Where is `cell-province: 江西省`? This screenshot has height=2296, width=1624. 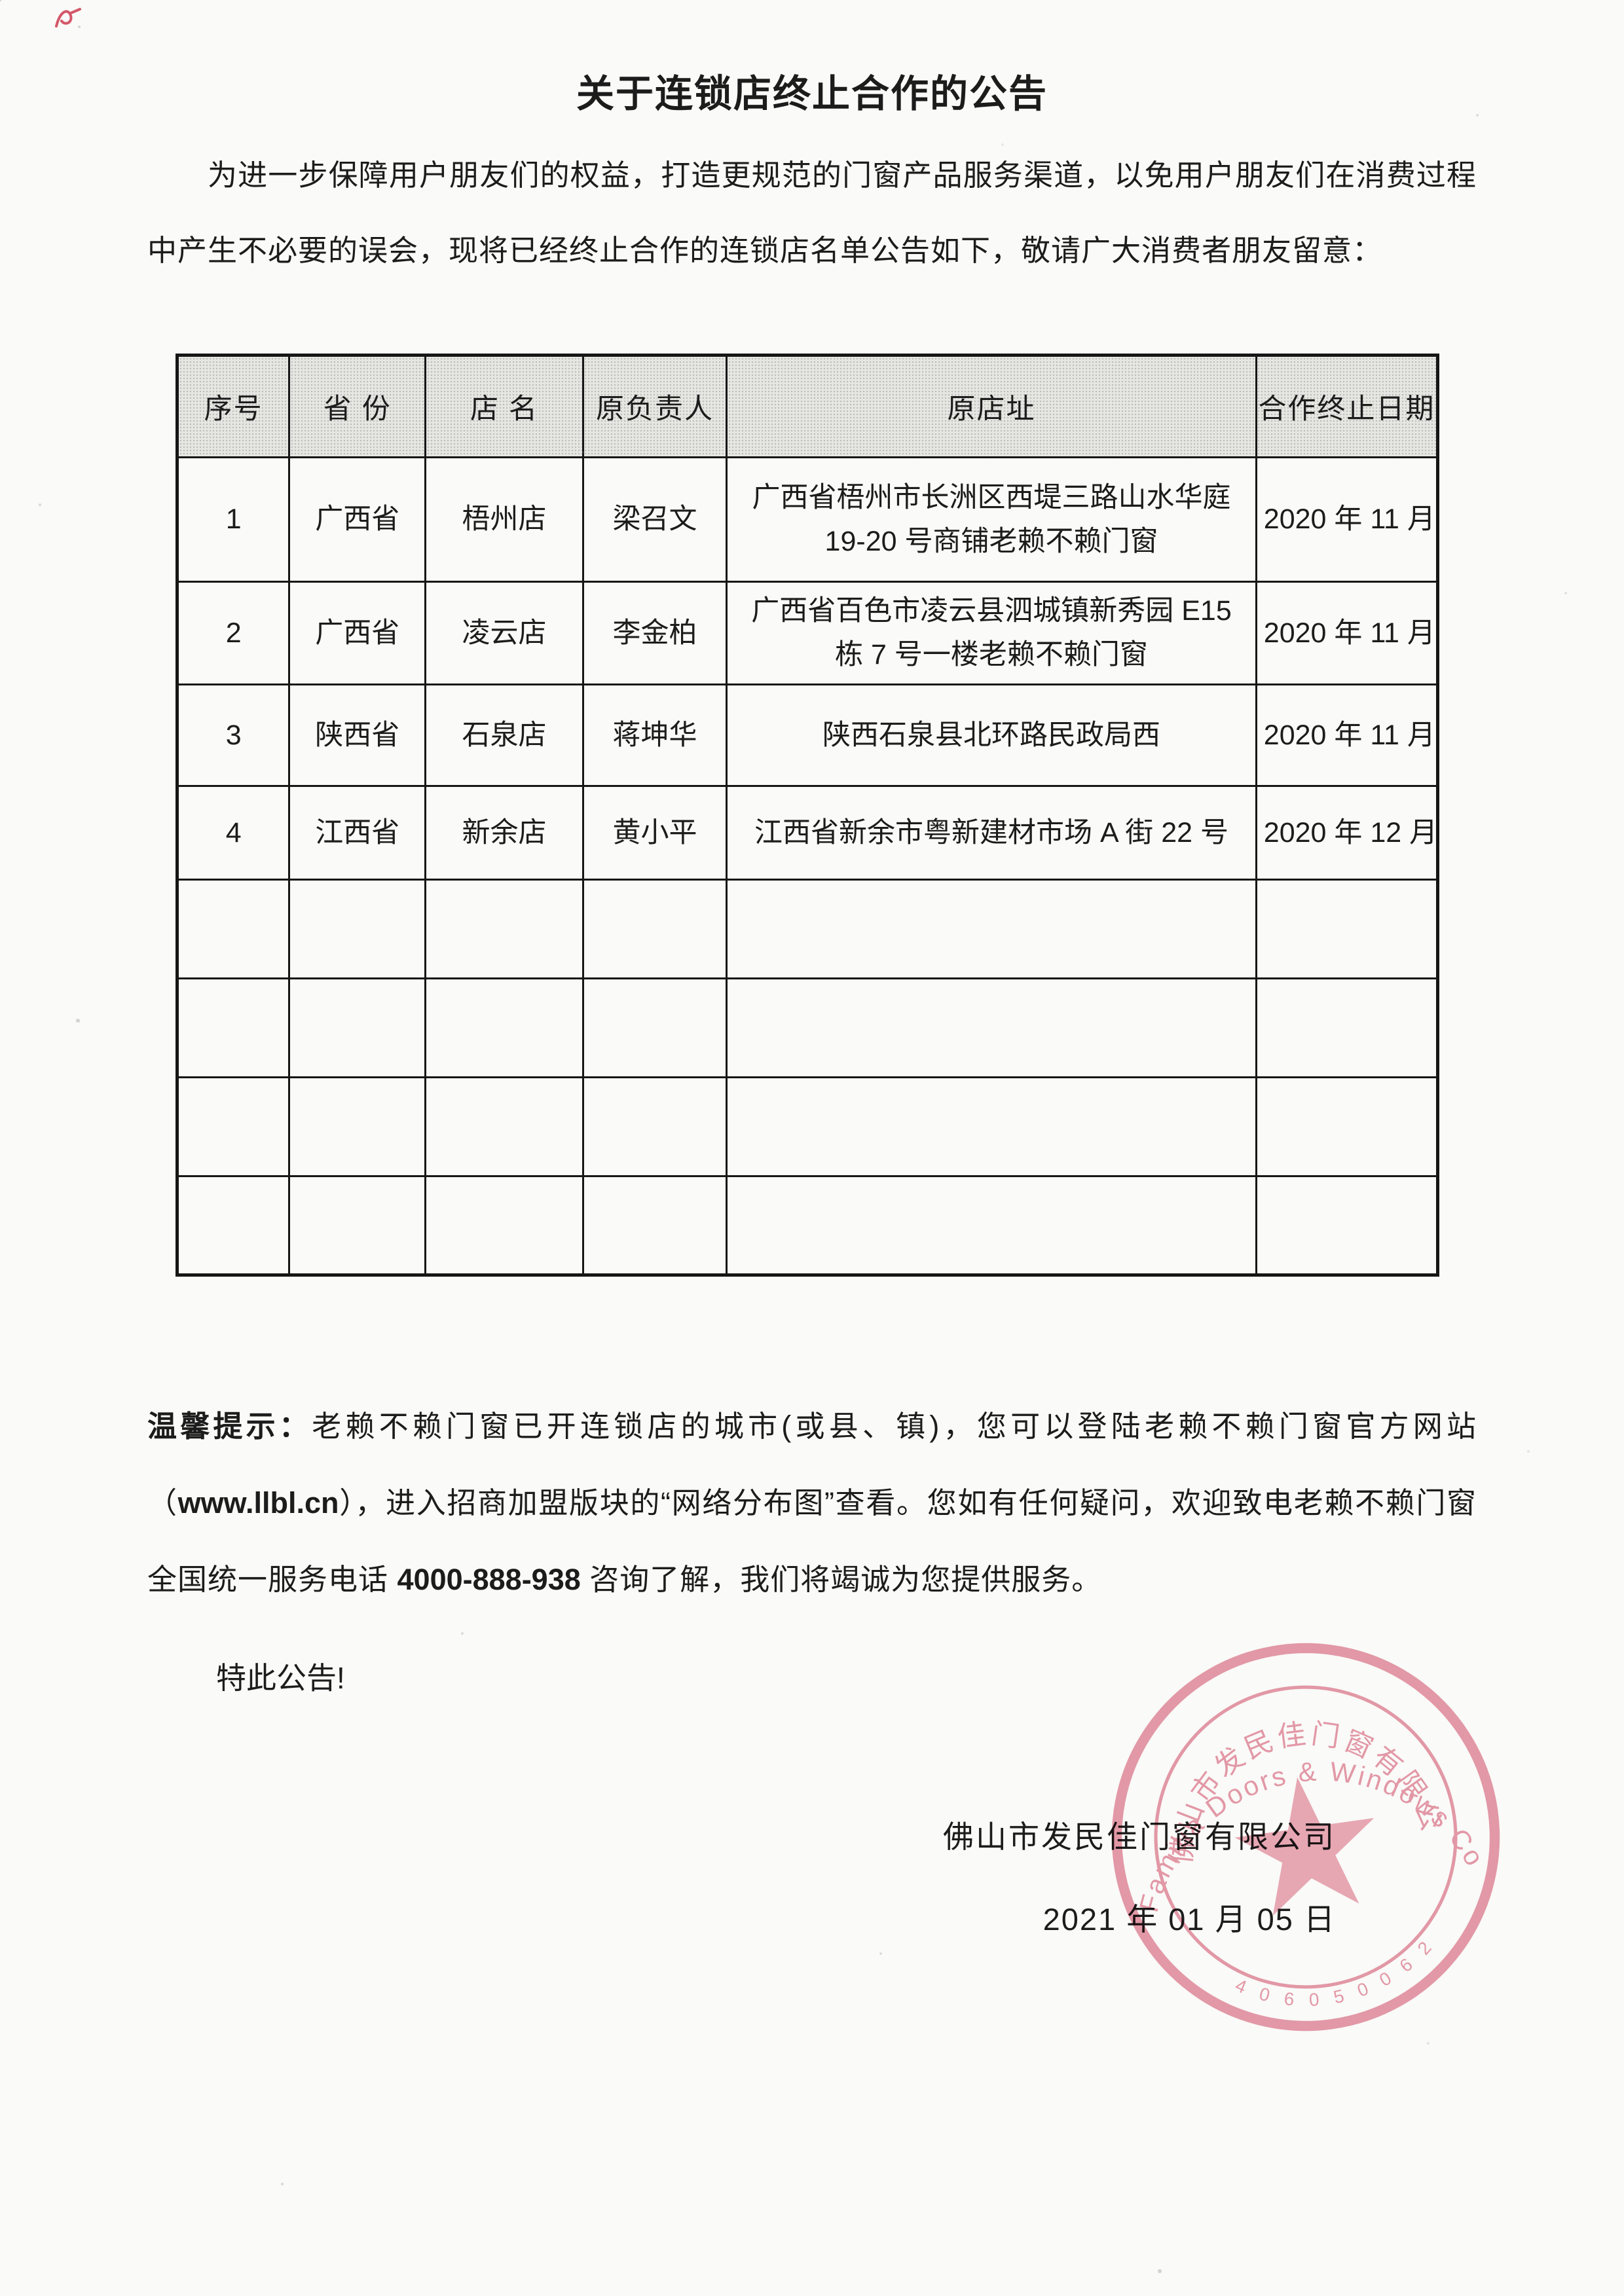 cell-province: 江西省 is located at coordinates (357, 833).